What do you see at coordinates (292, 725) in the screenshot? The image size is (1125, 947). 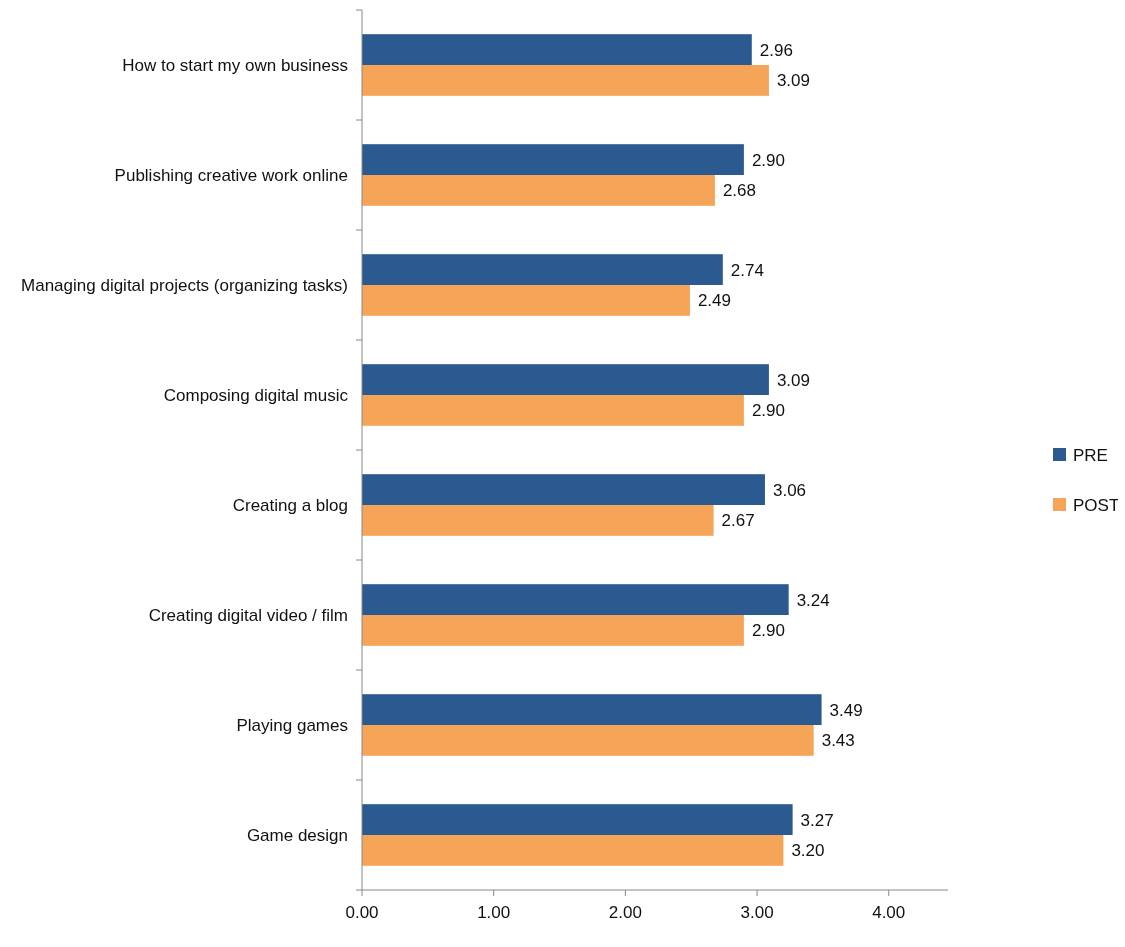 I see `y-tick-label: Playing games` at bounding box center [292, 725].